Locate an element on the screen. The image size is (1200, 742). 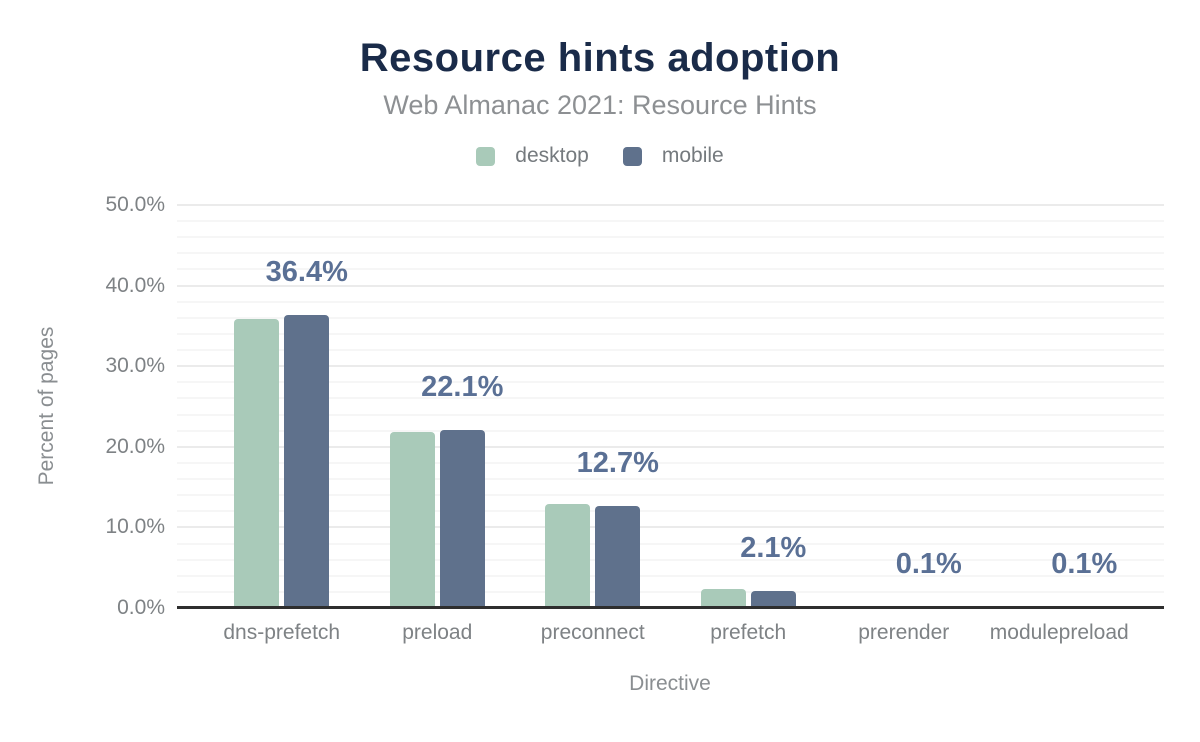
x-axis-line is located at coordinates (670, 607).